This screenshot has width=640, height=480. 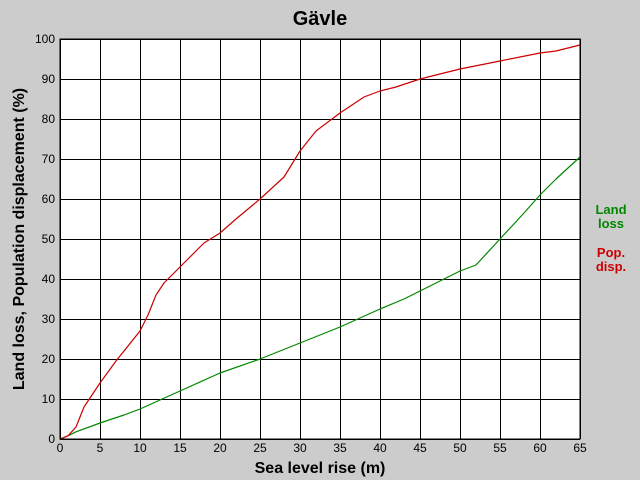 I want to click on x-tick-label: 45, so click(x=420, y=448).